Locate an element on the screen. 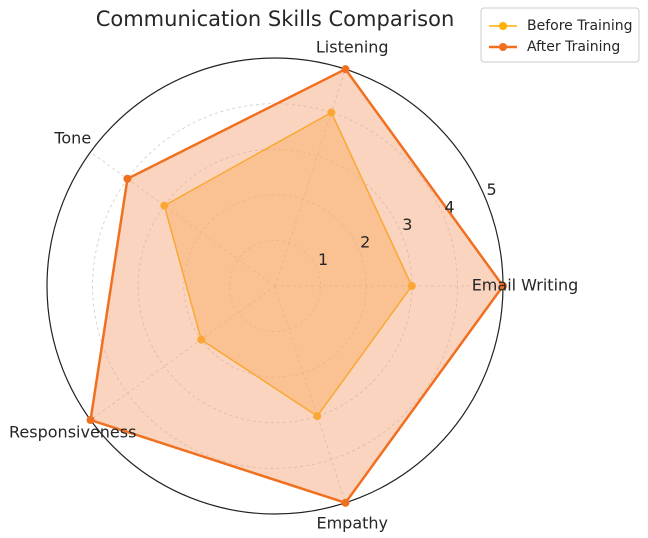  grid-circle is located at coordinates (274, 285).